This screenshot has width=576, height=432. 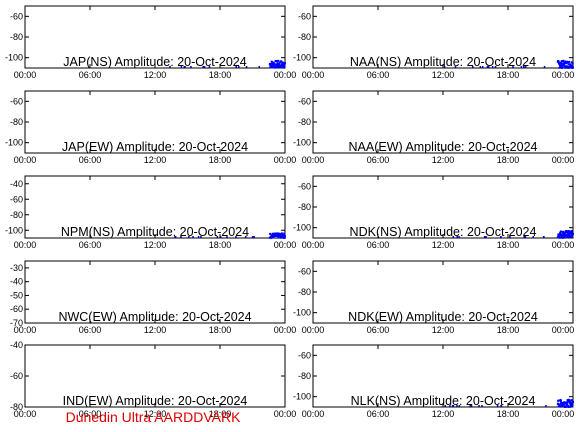 What do you see at coordinates (16, 295) in the screenshot?
I see `y-tick-label: -50` at bounding box center [16, 295].